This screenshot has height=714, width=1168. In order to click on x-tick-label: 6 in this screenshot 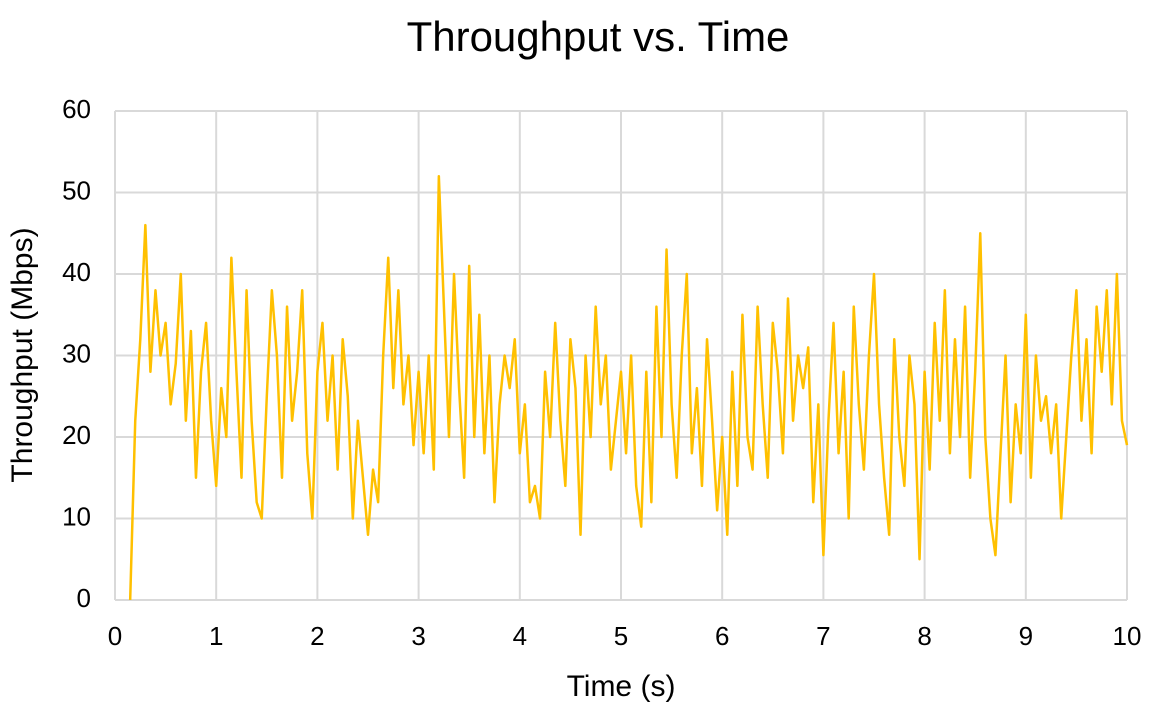, I will do `click(722, 636)`.